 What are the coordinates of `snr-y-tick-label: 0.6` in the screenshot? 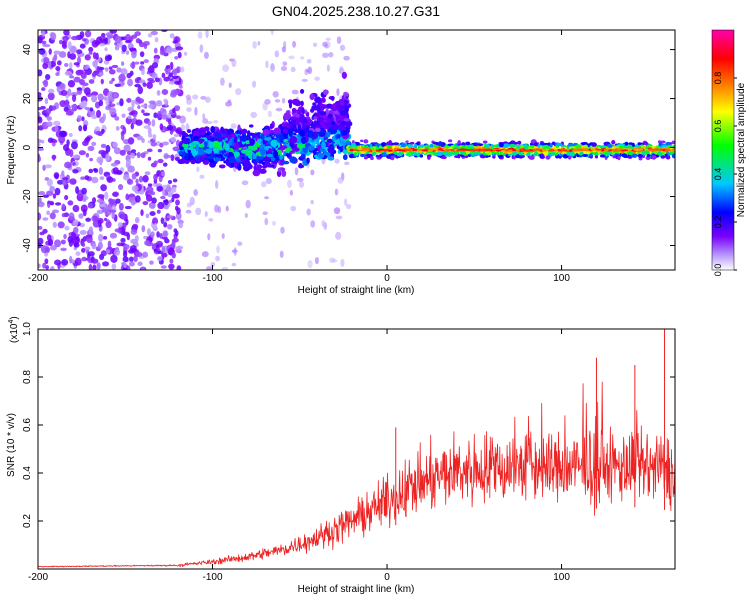 It's located at (27, 425).